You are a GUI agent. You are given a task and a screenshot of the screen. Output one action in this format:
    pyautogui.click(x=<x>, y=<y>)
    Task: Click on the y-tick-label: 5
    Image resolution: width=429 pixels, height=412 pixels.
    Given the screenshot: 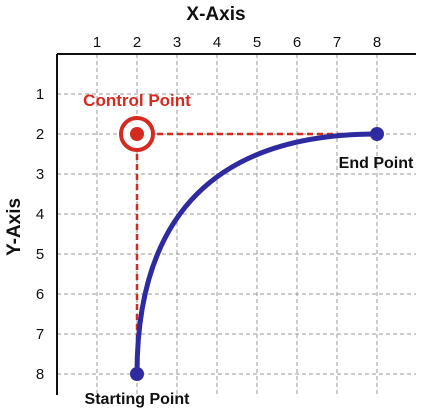 What is the action you would take?
    pyautogui.click(x=40, y=254)
    